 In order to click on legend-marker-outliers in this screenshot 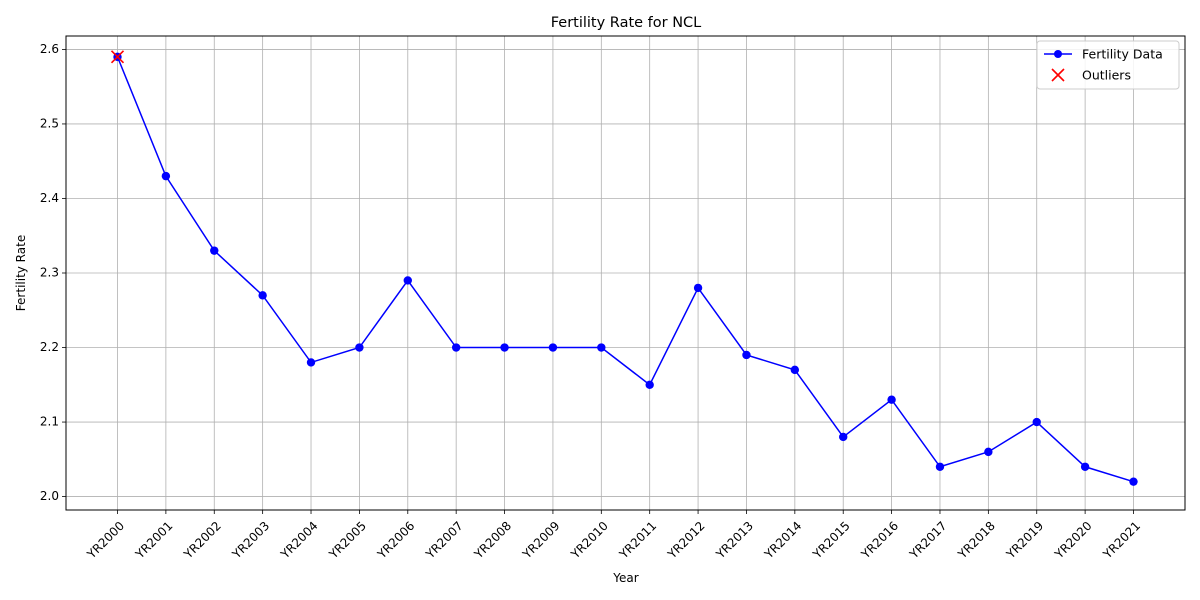, I will do `click(1058, 75)`.